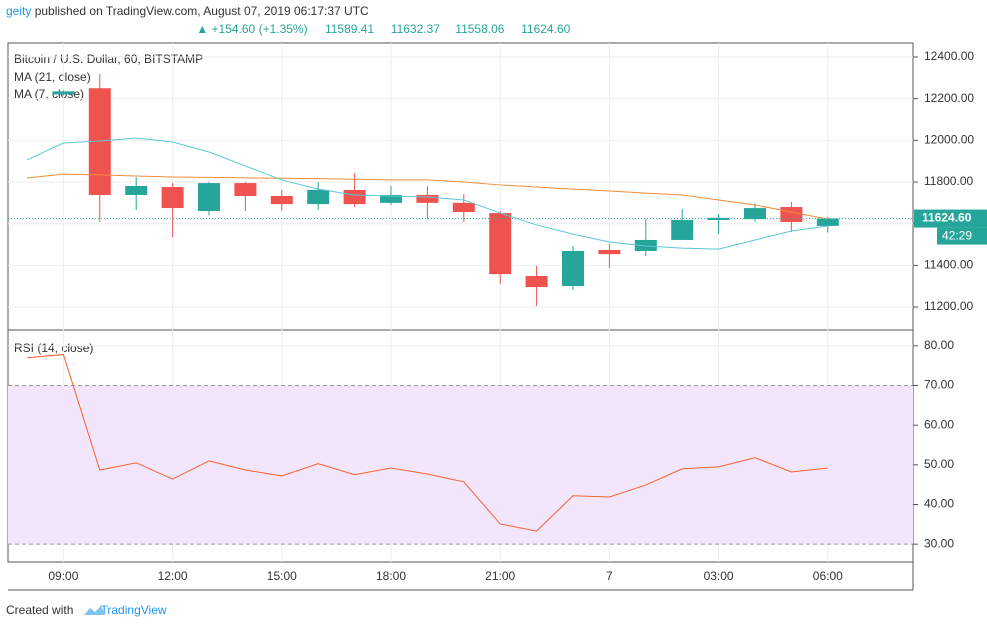  What do you see at coordinates (94, 610) in the screenshot?
I see `logo` at bounding box center [94, 610].